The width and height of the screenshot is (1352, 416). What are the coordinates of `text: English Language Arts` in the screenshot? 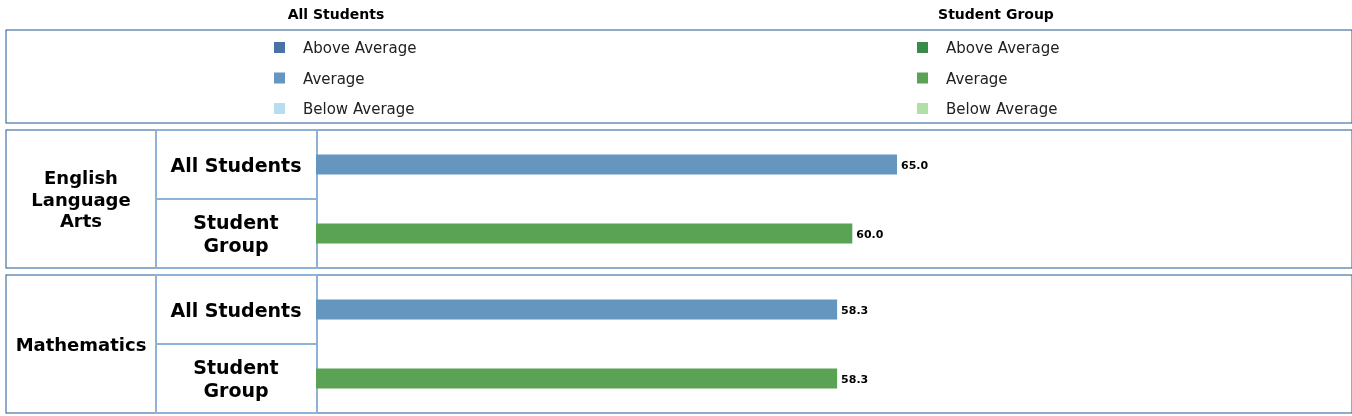 It's located at (81, 199).